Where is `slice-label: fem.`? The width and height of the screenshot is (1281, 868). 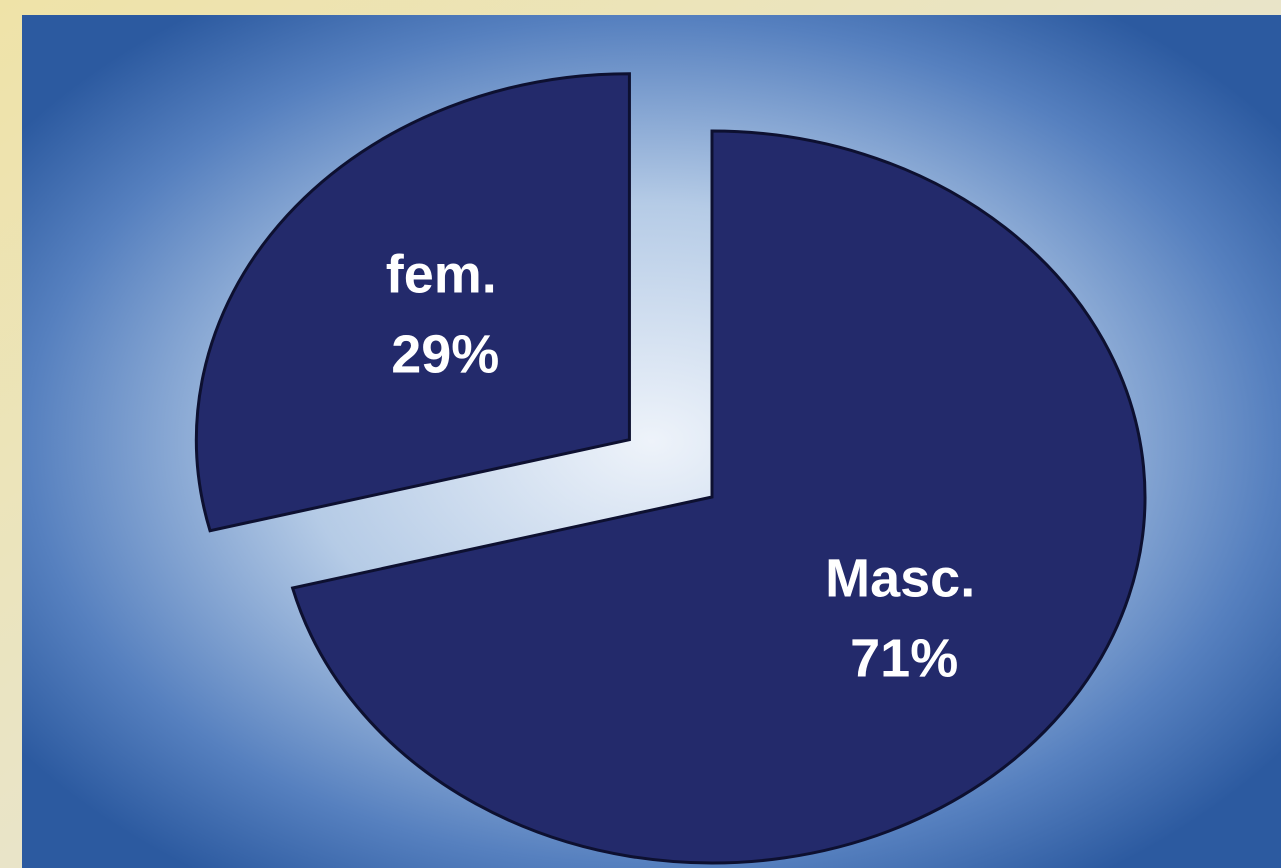
slice-label: fem. is located at coordinates (441, 275).